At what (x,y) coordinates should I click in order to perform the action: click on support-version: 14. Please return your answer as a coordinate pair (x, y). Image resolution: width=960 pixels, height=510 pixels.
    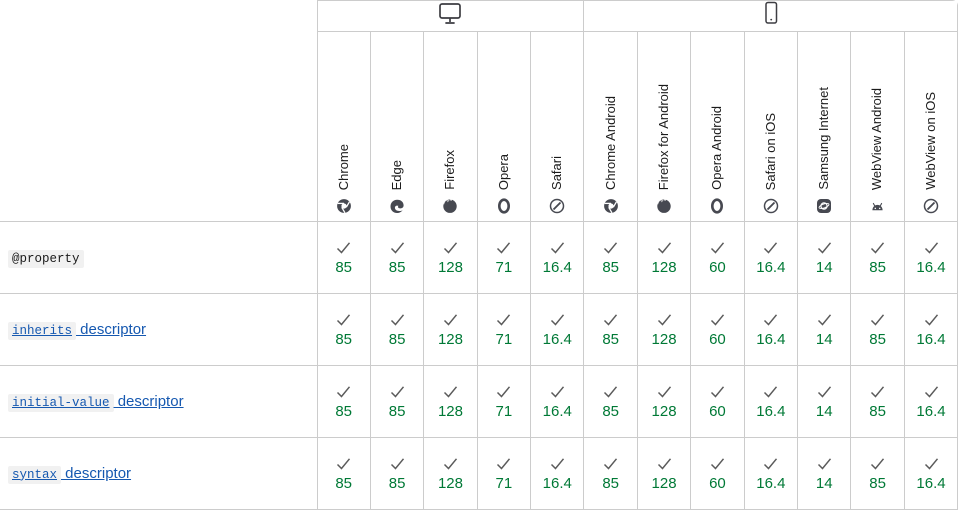
    Looking at the image, I should click on (824, 483).